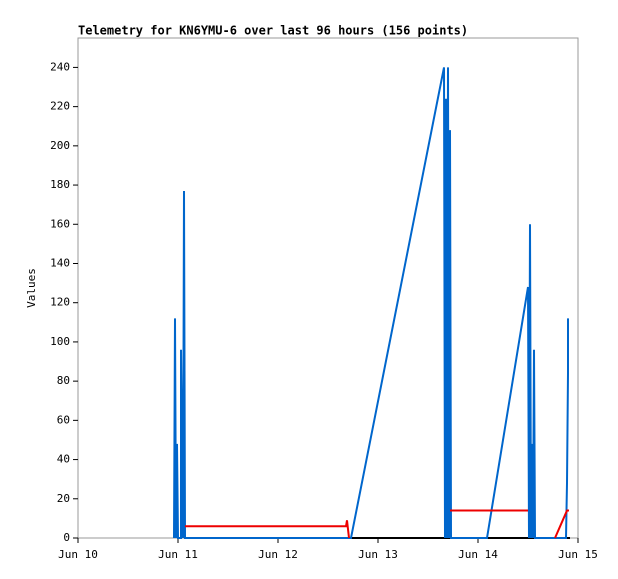  I want to click on y-tick-label: 200, so click(60, 145).